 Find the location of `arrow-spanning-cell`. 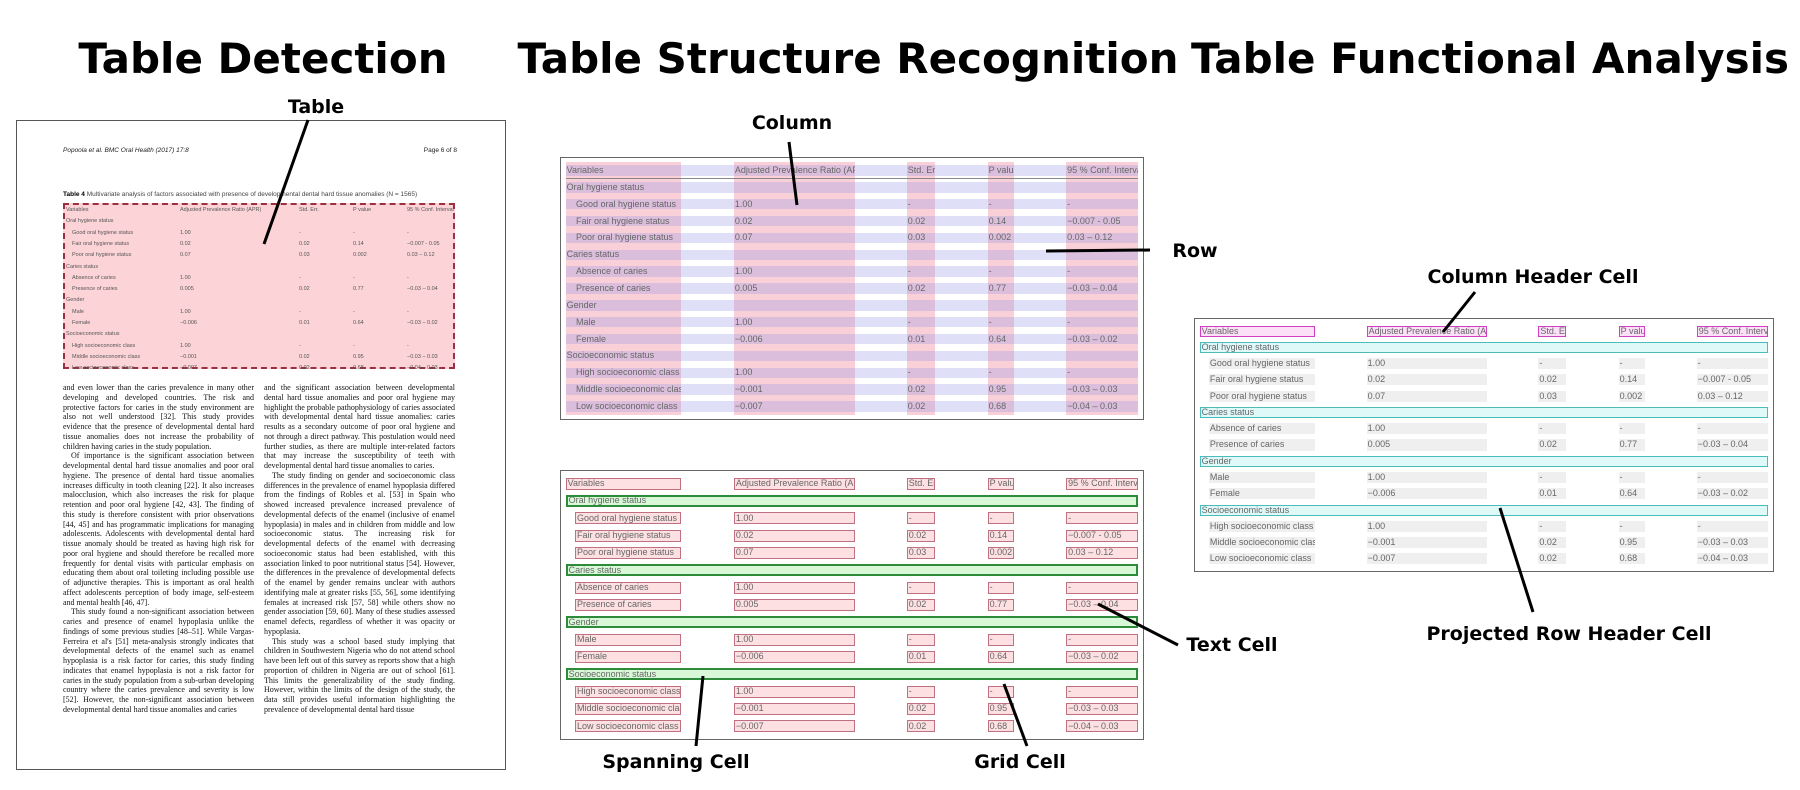

arrow-spanning-cell is located at coordinates (699, 711).